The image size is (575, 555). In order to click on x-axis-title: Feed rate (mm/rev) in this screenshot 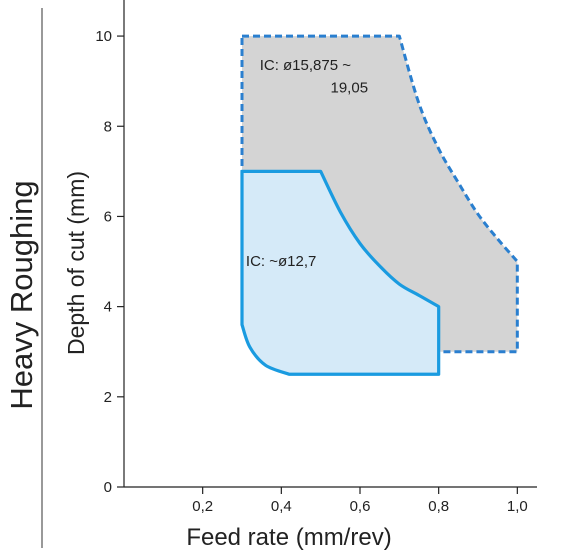, I will do `click(288, 537)`.